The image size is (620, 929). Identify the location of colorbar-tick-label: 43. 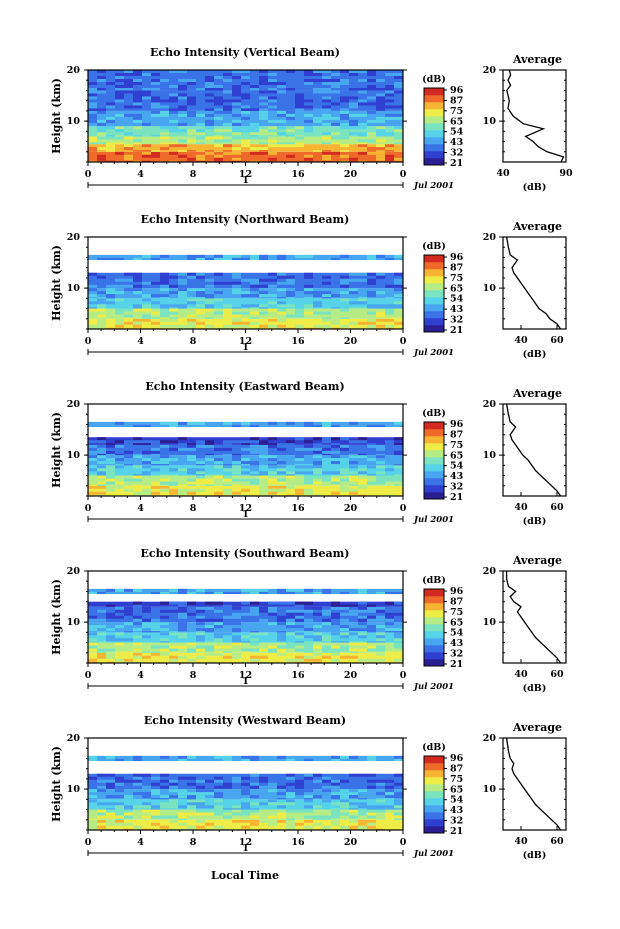
(456, 142).